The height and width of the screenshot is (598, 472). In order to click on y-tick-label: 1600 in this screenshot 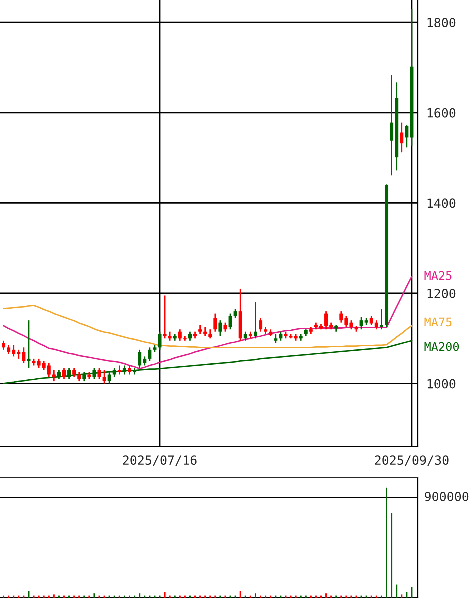, I will do `click(442, 113)`.